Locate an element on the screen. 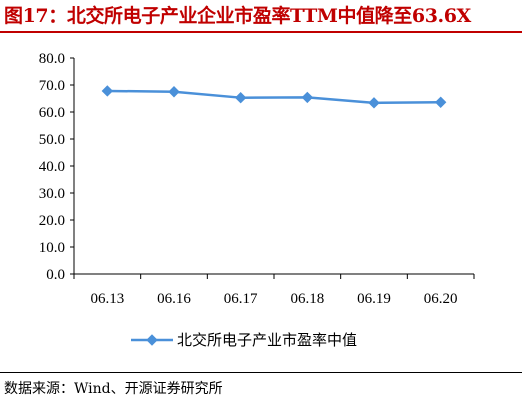  x-axis: 06.13 06.16 06.17 06.18 06.19 06.20 is located at coordinates (274, 290).